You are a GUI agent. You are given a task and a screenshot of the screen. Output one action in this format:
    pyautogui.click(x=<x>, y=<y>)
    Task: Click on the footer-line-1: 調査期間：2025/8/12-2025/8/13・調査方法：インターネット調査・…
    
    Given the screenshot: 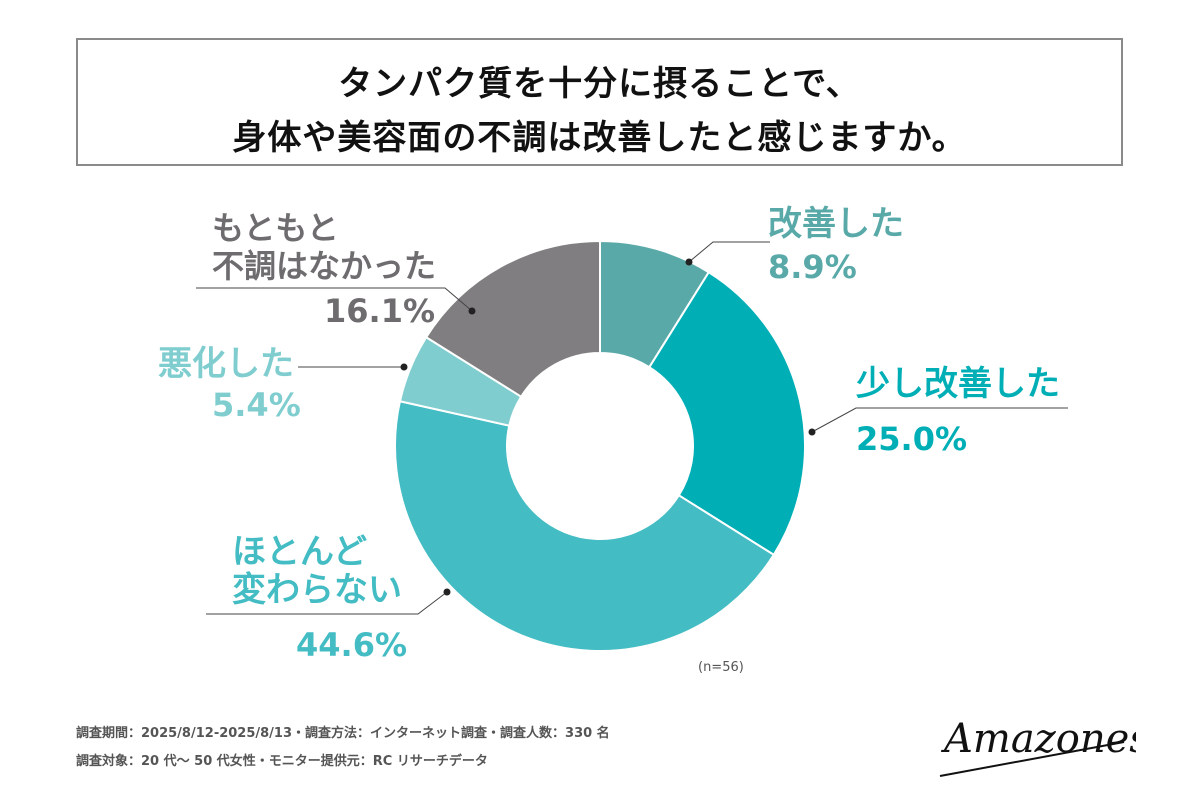 What is the action you would take?
    pyautogui.click(x=343, y=733)
    